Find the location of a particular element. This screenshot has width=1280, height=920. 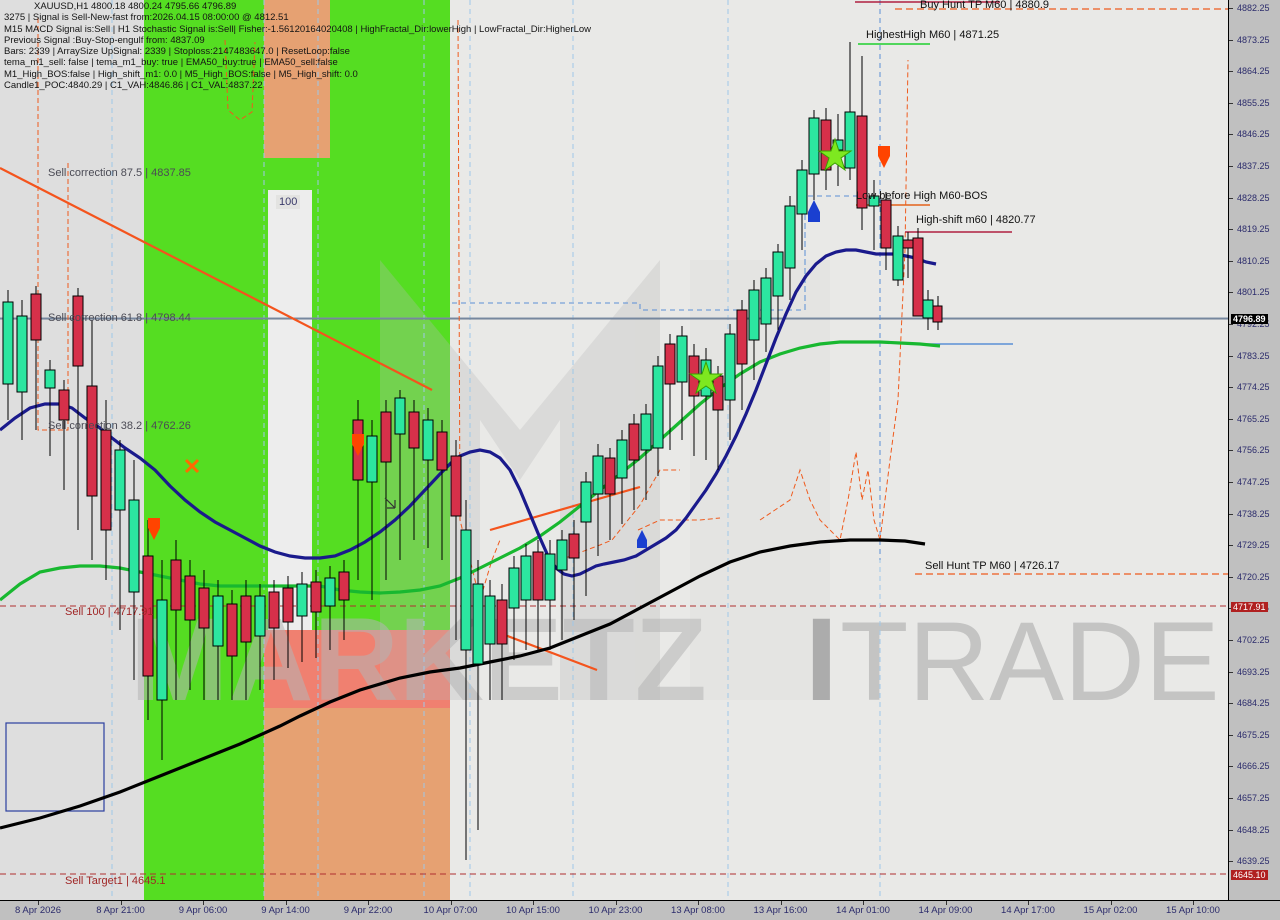

price-tick-label: 4702.25 is located at coordinates (1253, 640).